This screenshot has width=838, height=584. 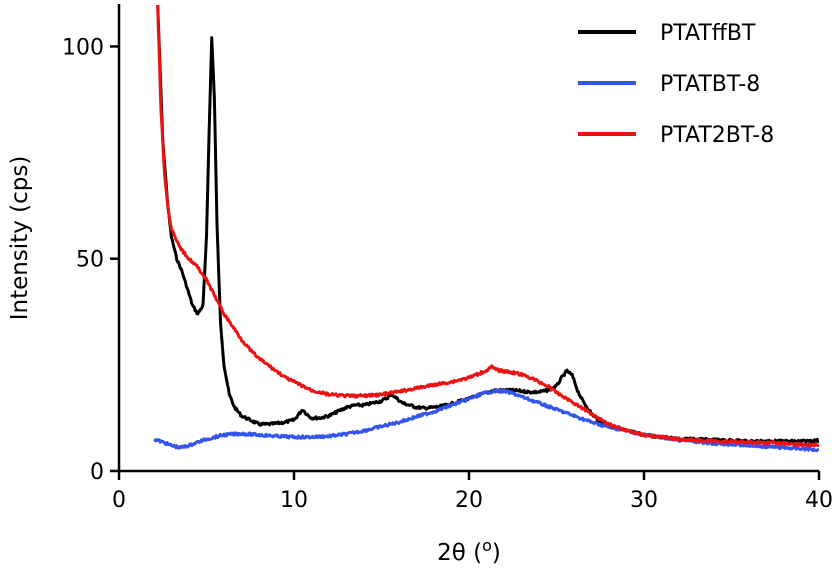 I want to click on x-tick-label: 30, so click(x=644, y=500).